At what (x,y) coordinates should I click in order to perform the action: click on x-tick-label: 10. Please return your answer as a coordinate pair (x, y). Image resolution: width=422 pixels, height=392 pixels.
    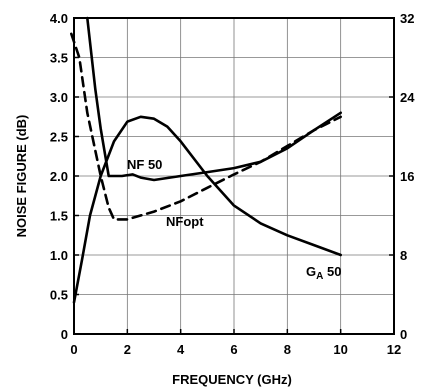
    Looking at the image, I should click on (340, 349).